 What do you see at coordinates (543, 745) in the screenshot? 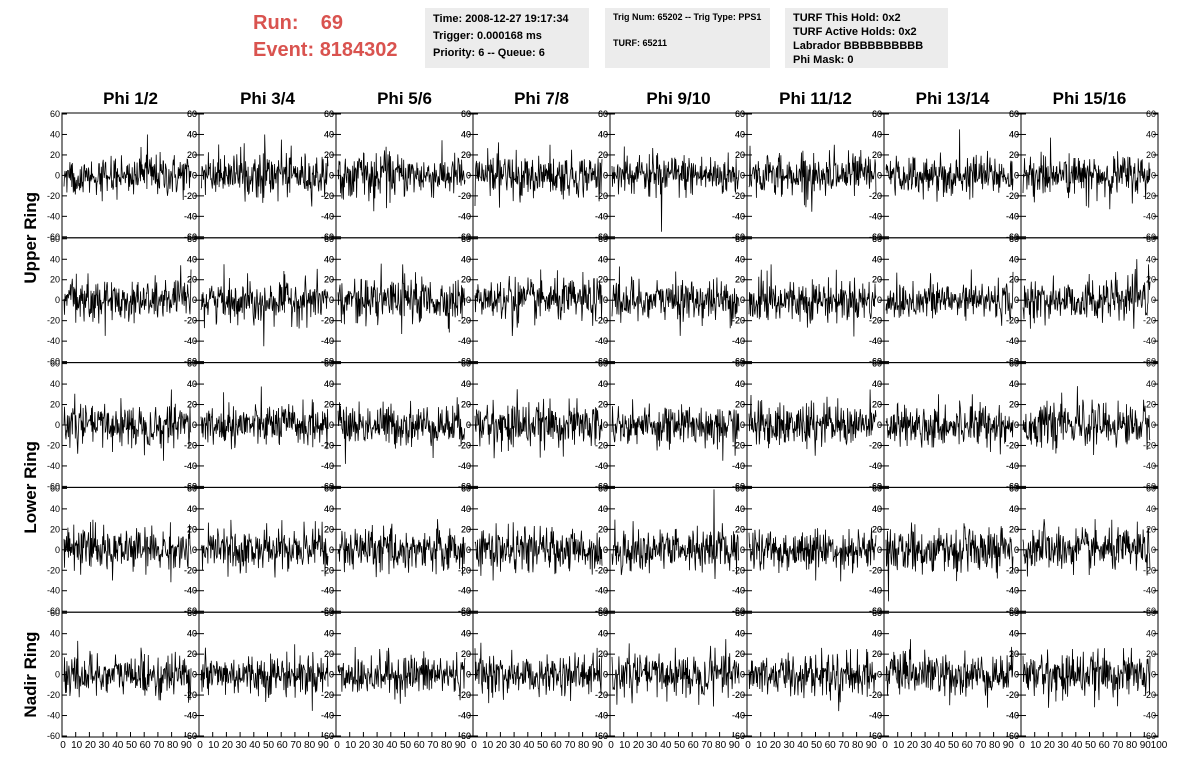
I see `x-tick-label: 50` at bounding box center [543, 745].